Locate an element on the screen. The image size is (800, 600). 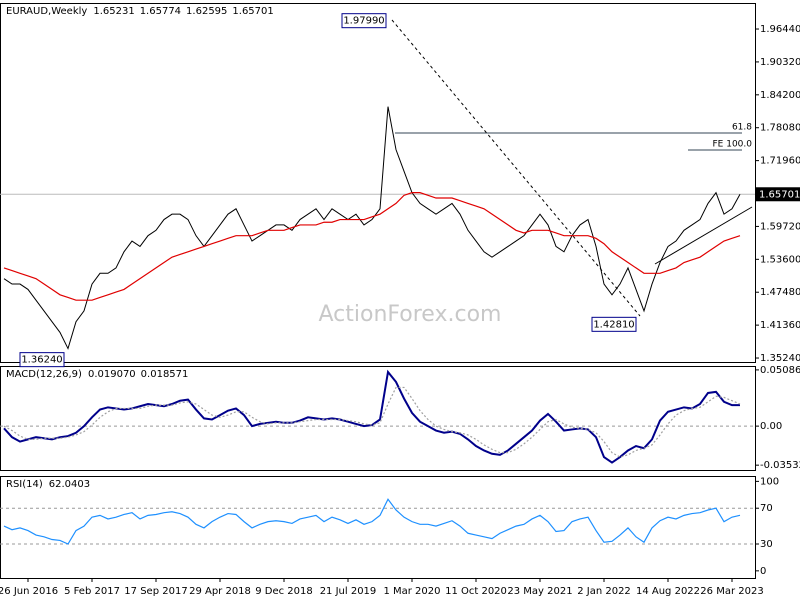
annotation: 1.42810 is located at coordinates (613, 324).